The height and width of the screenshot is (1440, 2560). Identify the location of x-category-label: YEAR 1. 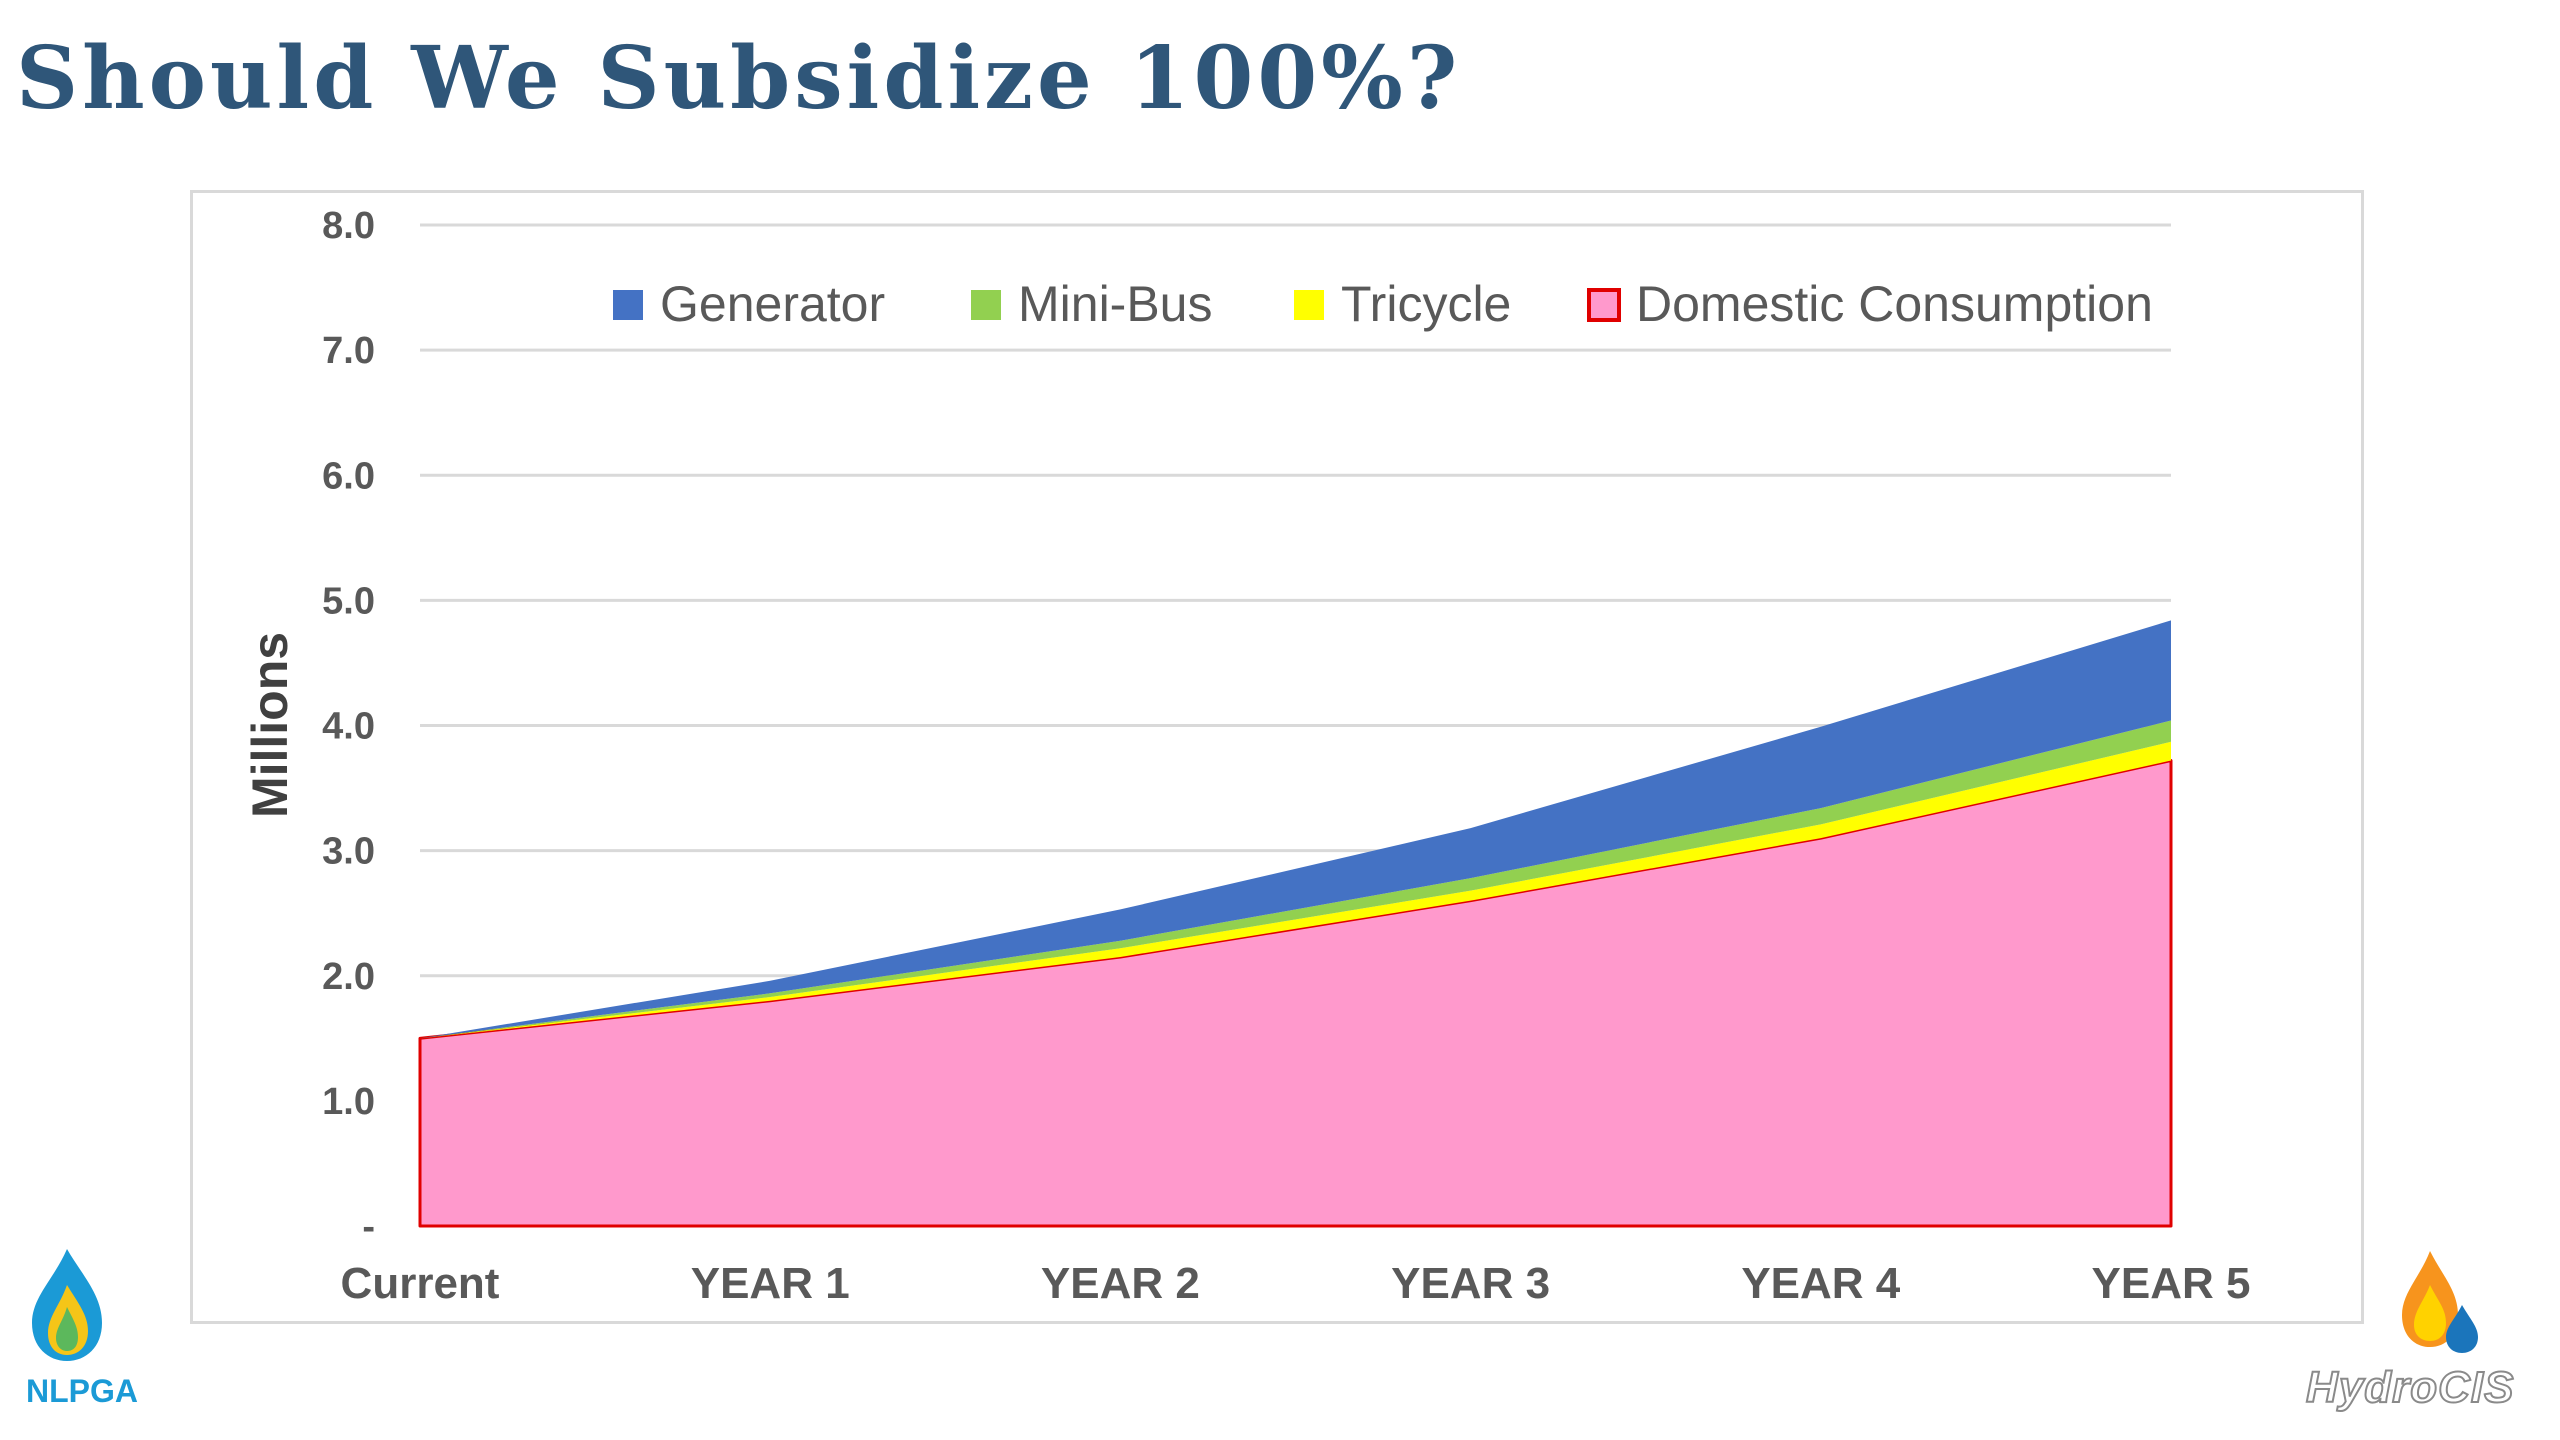
(770, 1283).